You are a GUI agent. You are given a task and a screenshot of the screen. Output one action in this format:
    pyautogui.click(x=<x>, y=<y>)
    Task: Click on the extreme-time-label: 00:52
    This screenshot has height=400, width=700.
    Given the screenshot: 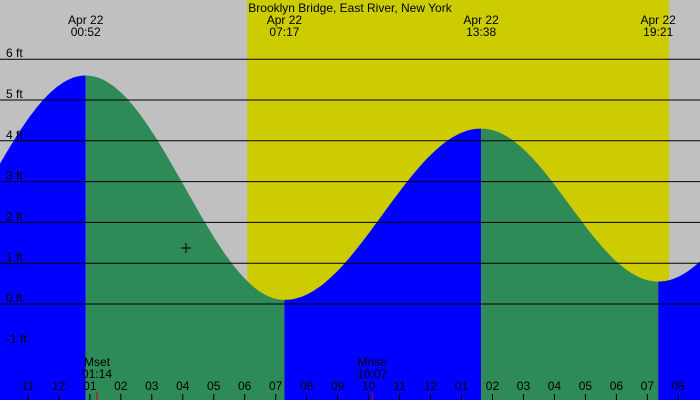 What is the action you would take?
    pyautogui.click(x=86, y=32)
    